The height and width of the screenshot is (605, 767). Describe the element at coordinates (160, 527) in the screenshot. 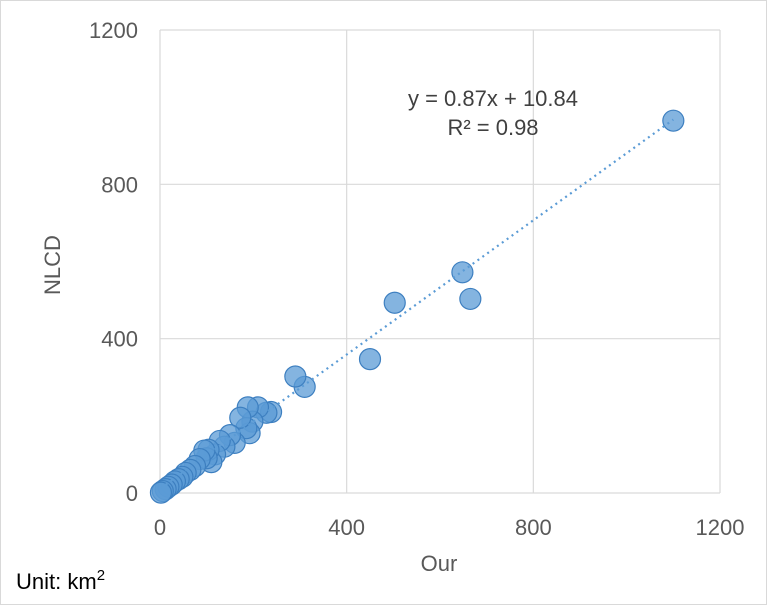

I see `x-tick-label: 0` at that location.